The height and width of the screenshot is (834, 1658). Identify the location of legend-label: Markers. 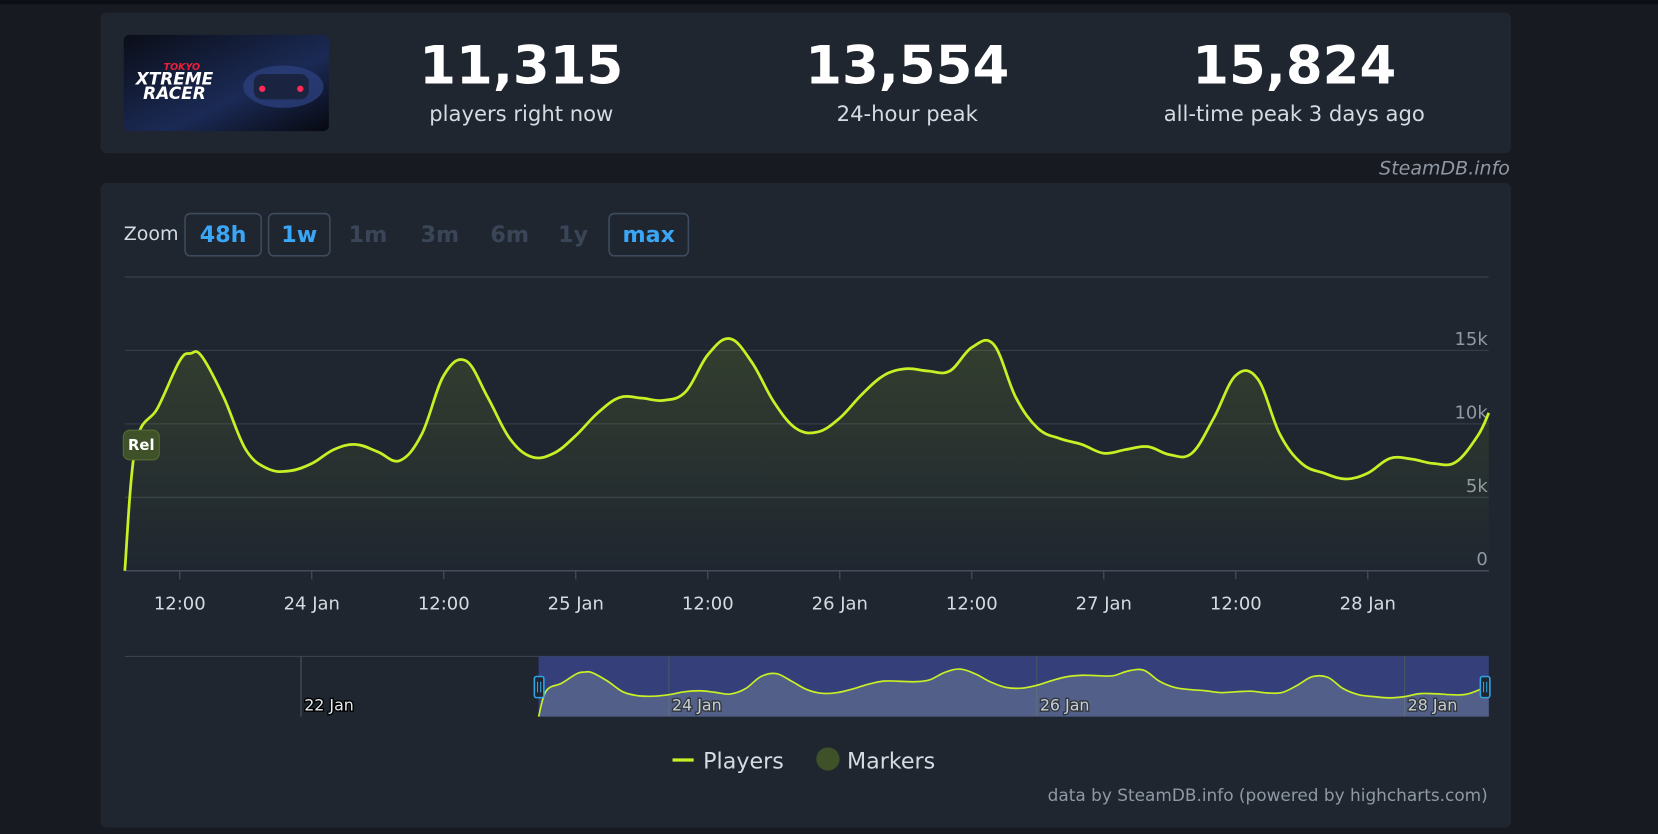
(891, 762).